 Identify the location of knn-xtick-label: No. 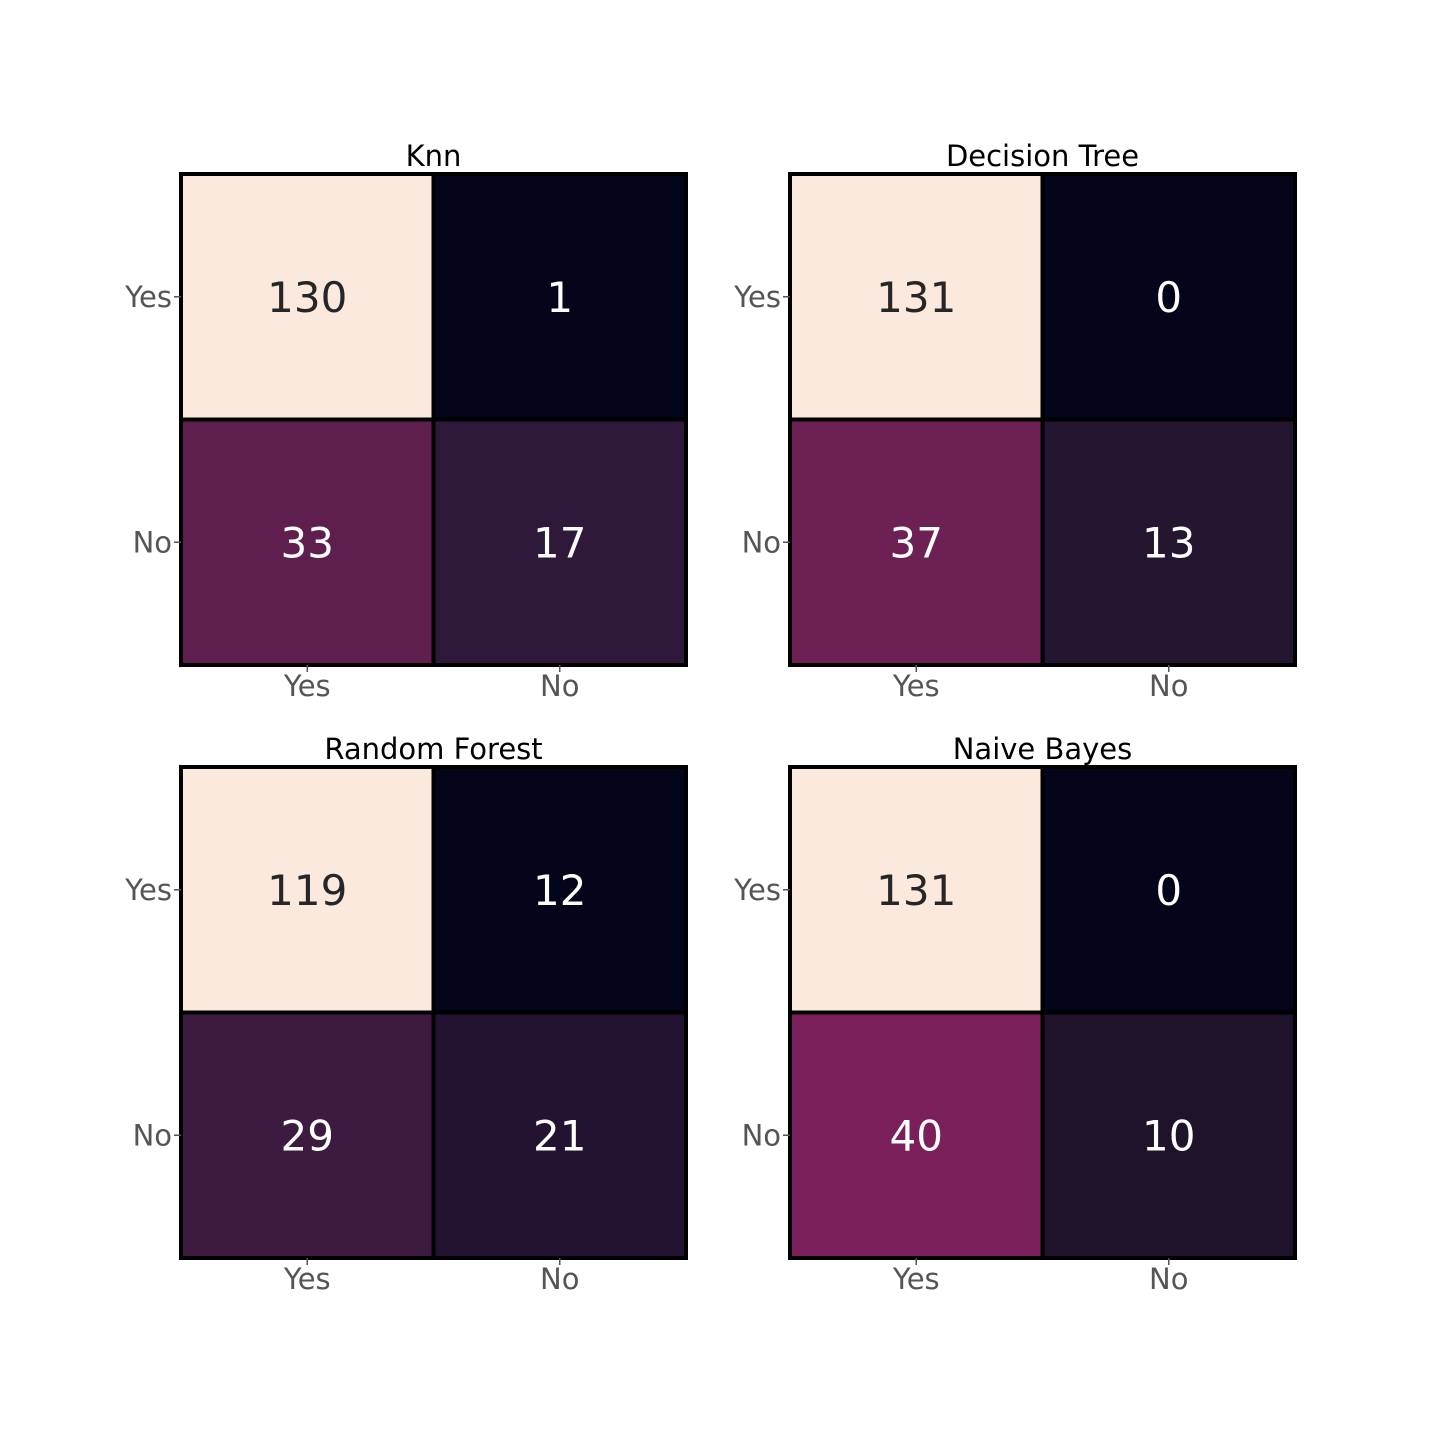
(559, 686).